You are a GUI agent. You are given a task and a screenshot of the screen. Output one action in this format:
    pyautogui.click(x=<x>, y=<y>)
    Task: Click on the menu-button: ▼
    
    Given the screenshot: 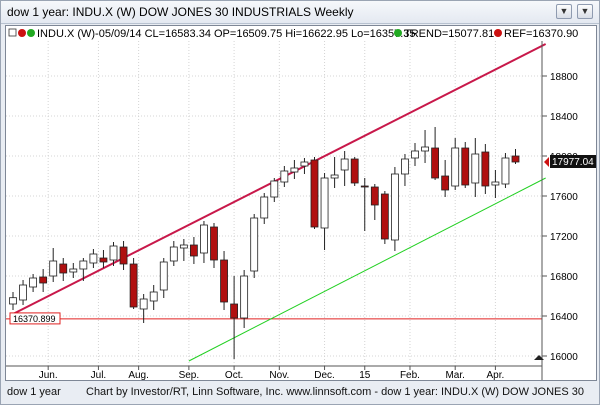 What is the action you would take?
    pyautogui.click(x=585, y=11)
    